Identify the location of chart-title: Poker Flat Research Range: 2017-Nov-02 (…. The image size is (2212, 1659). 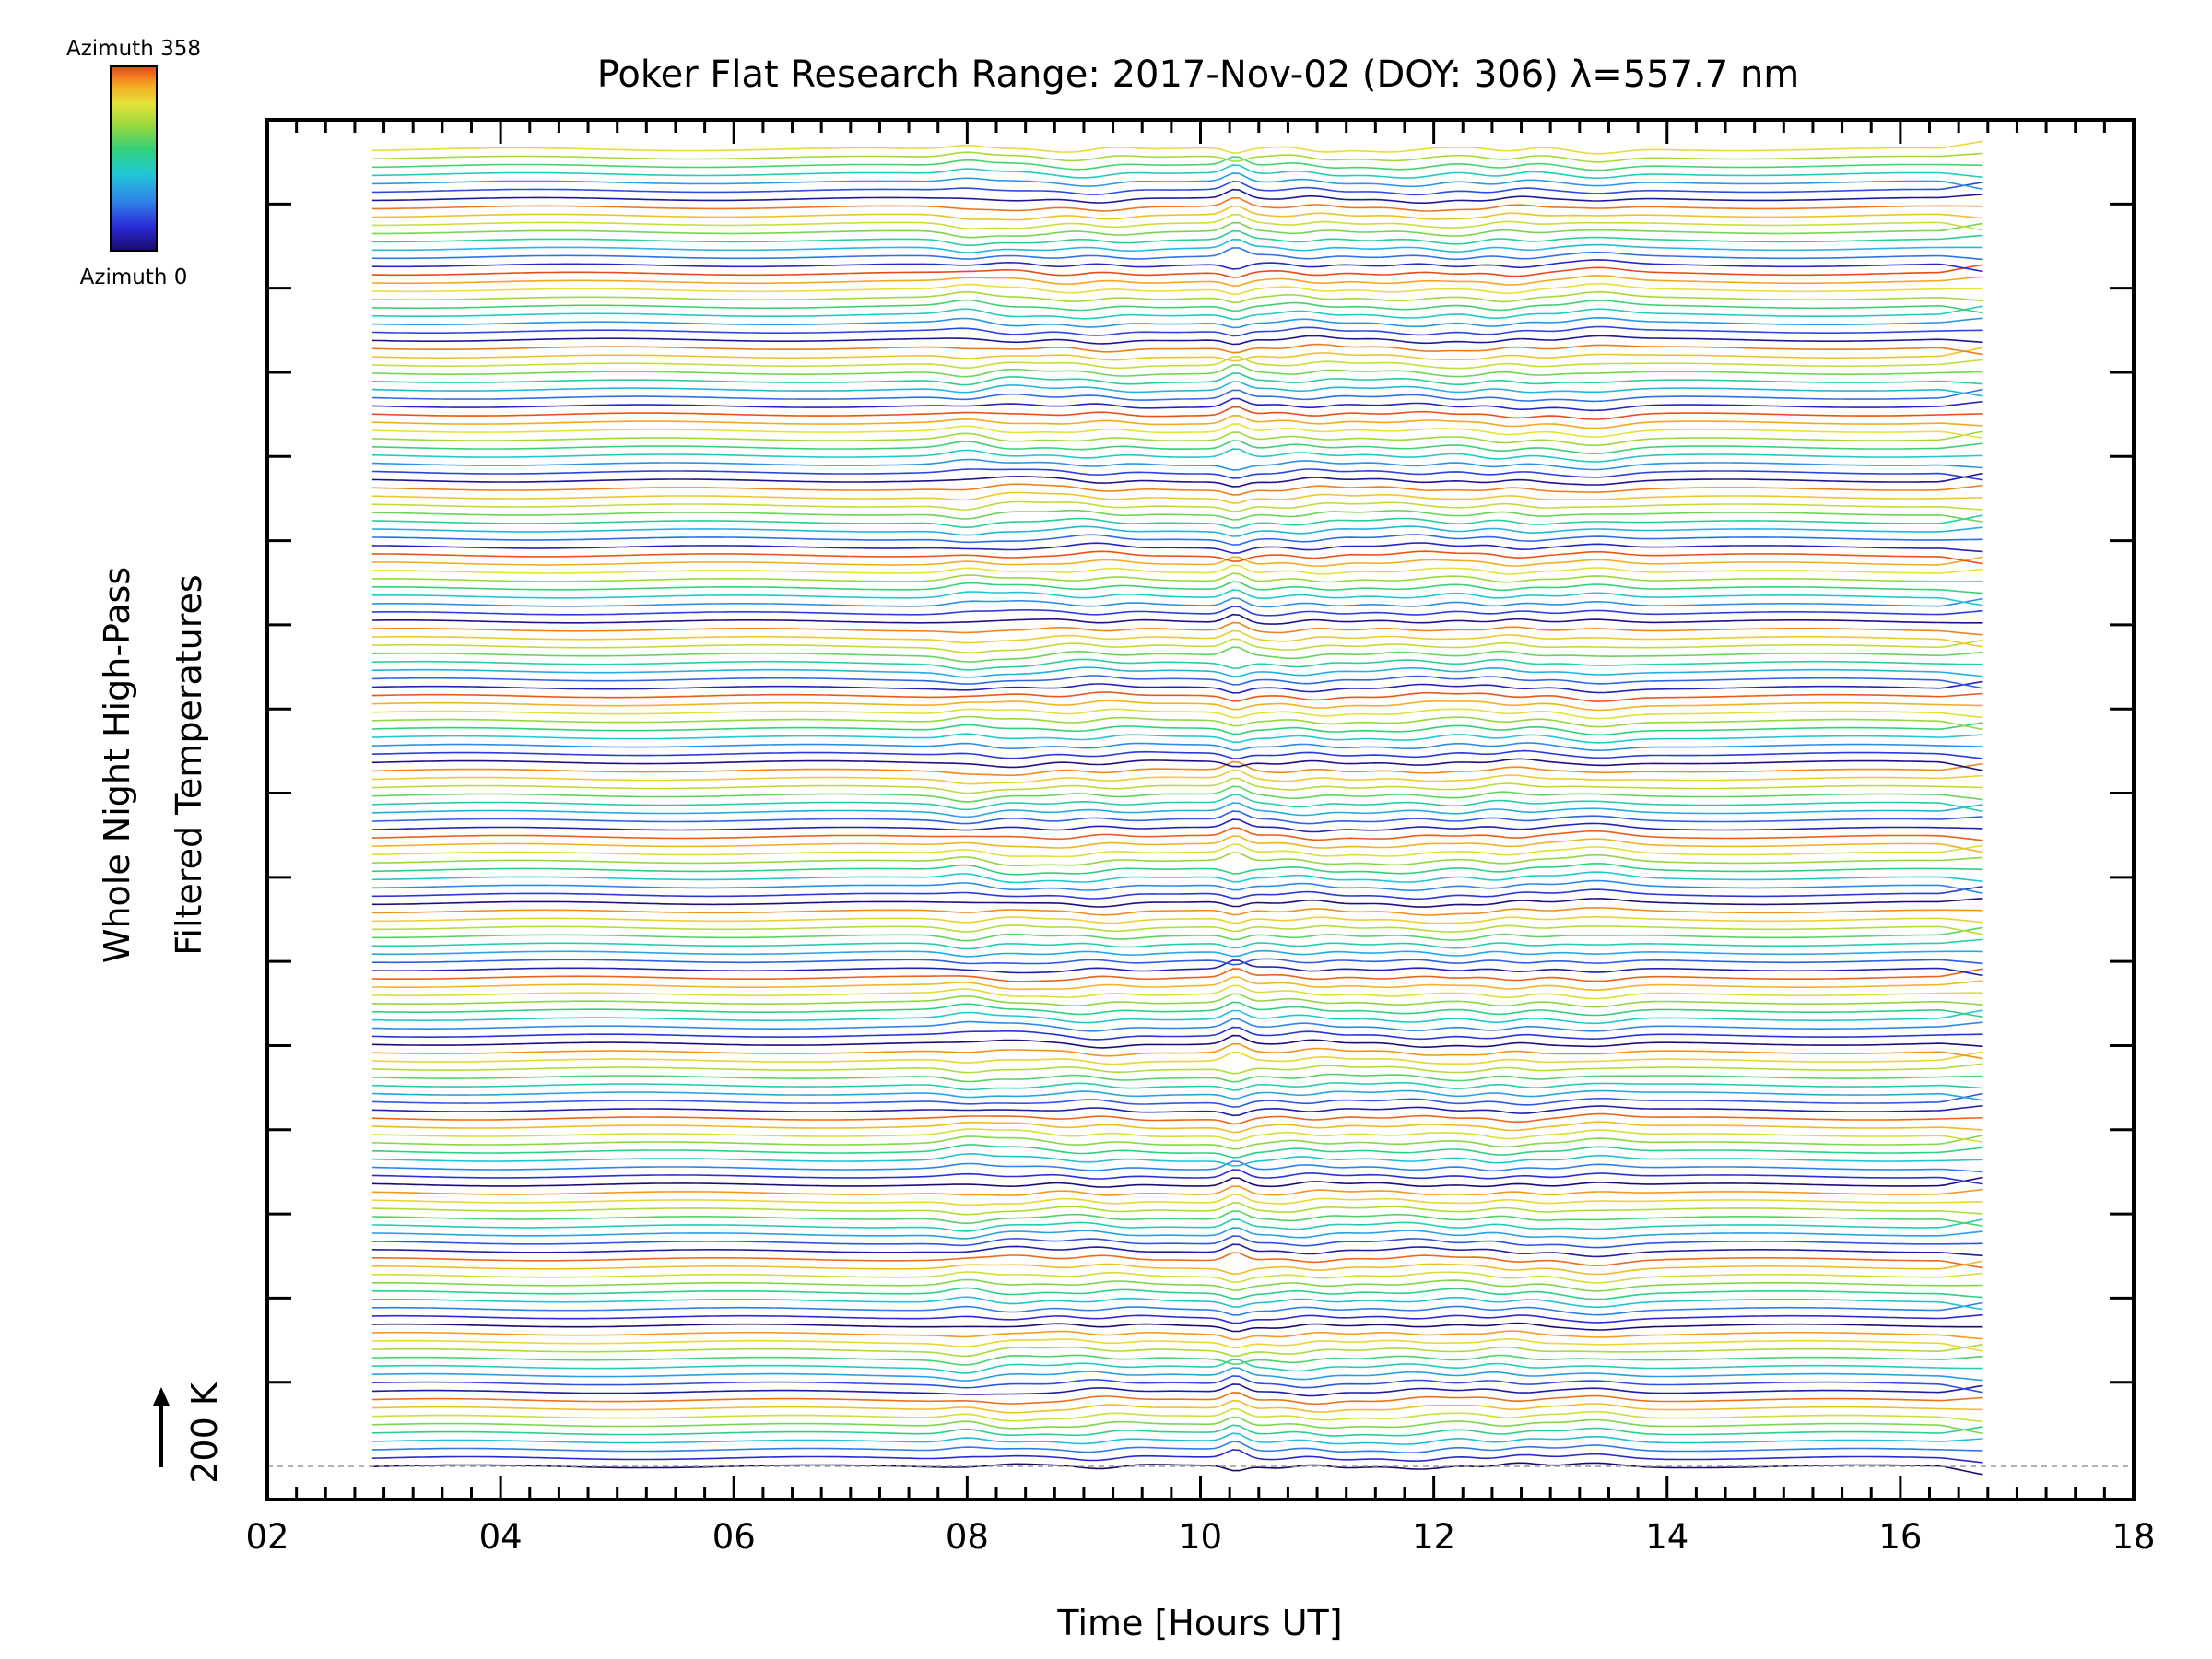
(1198, 74).